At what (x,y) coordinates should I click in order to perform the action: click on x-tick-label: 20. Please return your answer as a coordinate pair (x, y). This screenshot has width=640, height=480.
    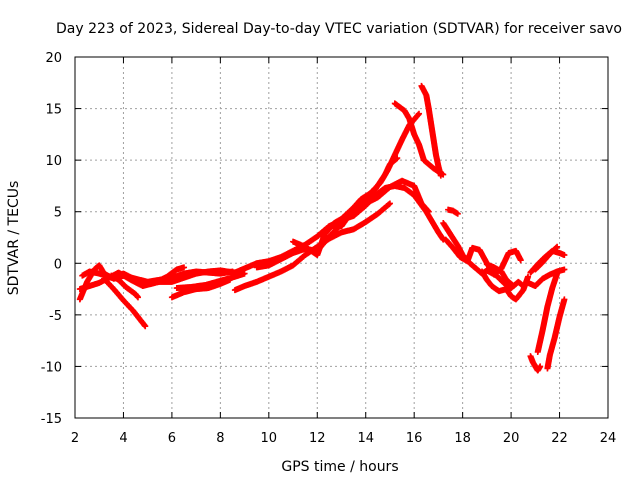
    Looking at the image, I should click on (511, 438).